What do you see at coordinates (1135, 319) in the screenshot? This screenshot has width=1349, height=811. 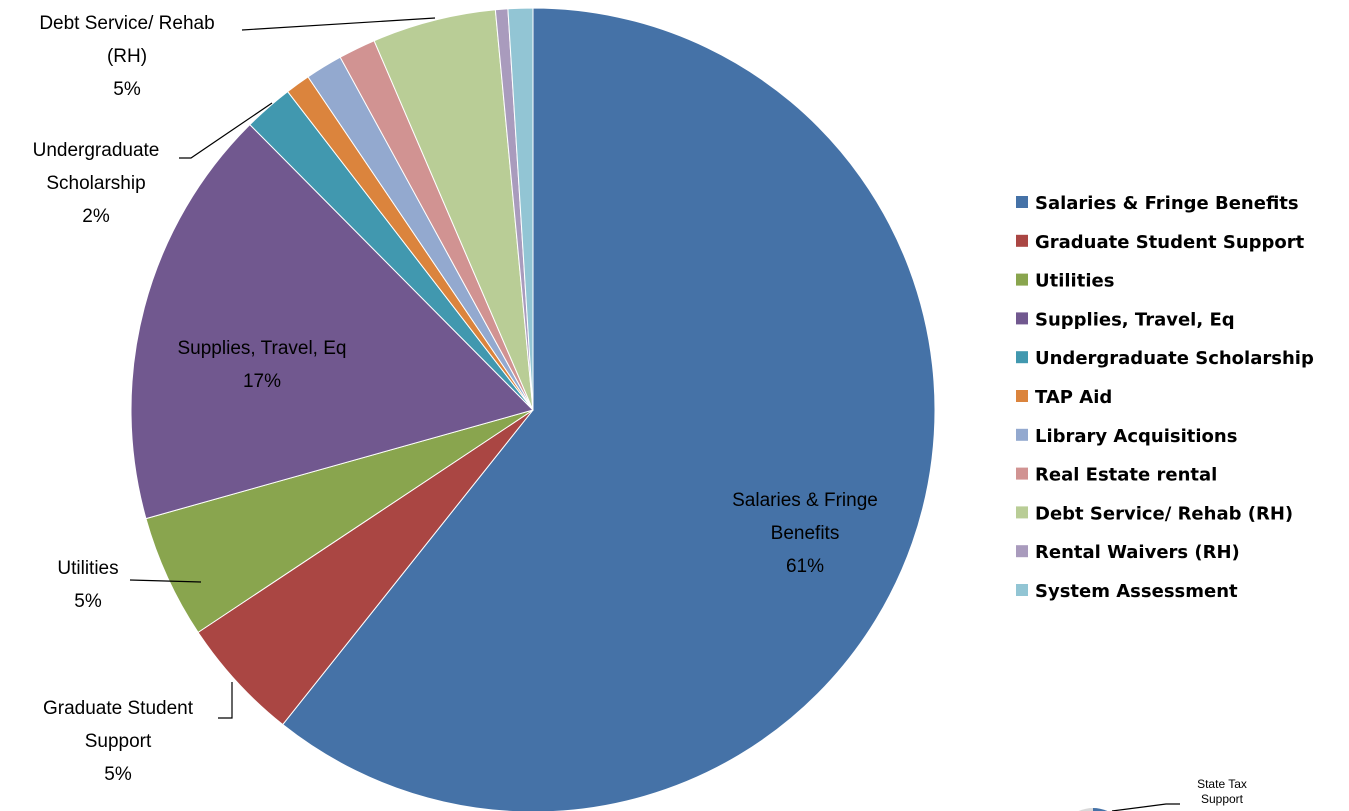 I see `legend-label: Supplies, Travel, Eq` at bounding box center [1135, 319].